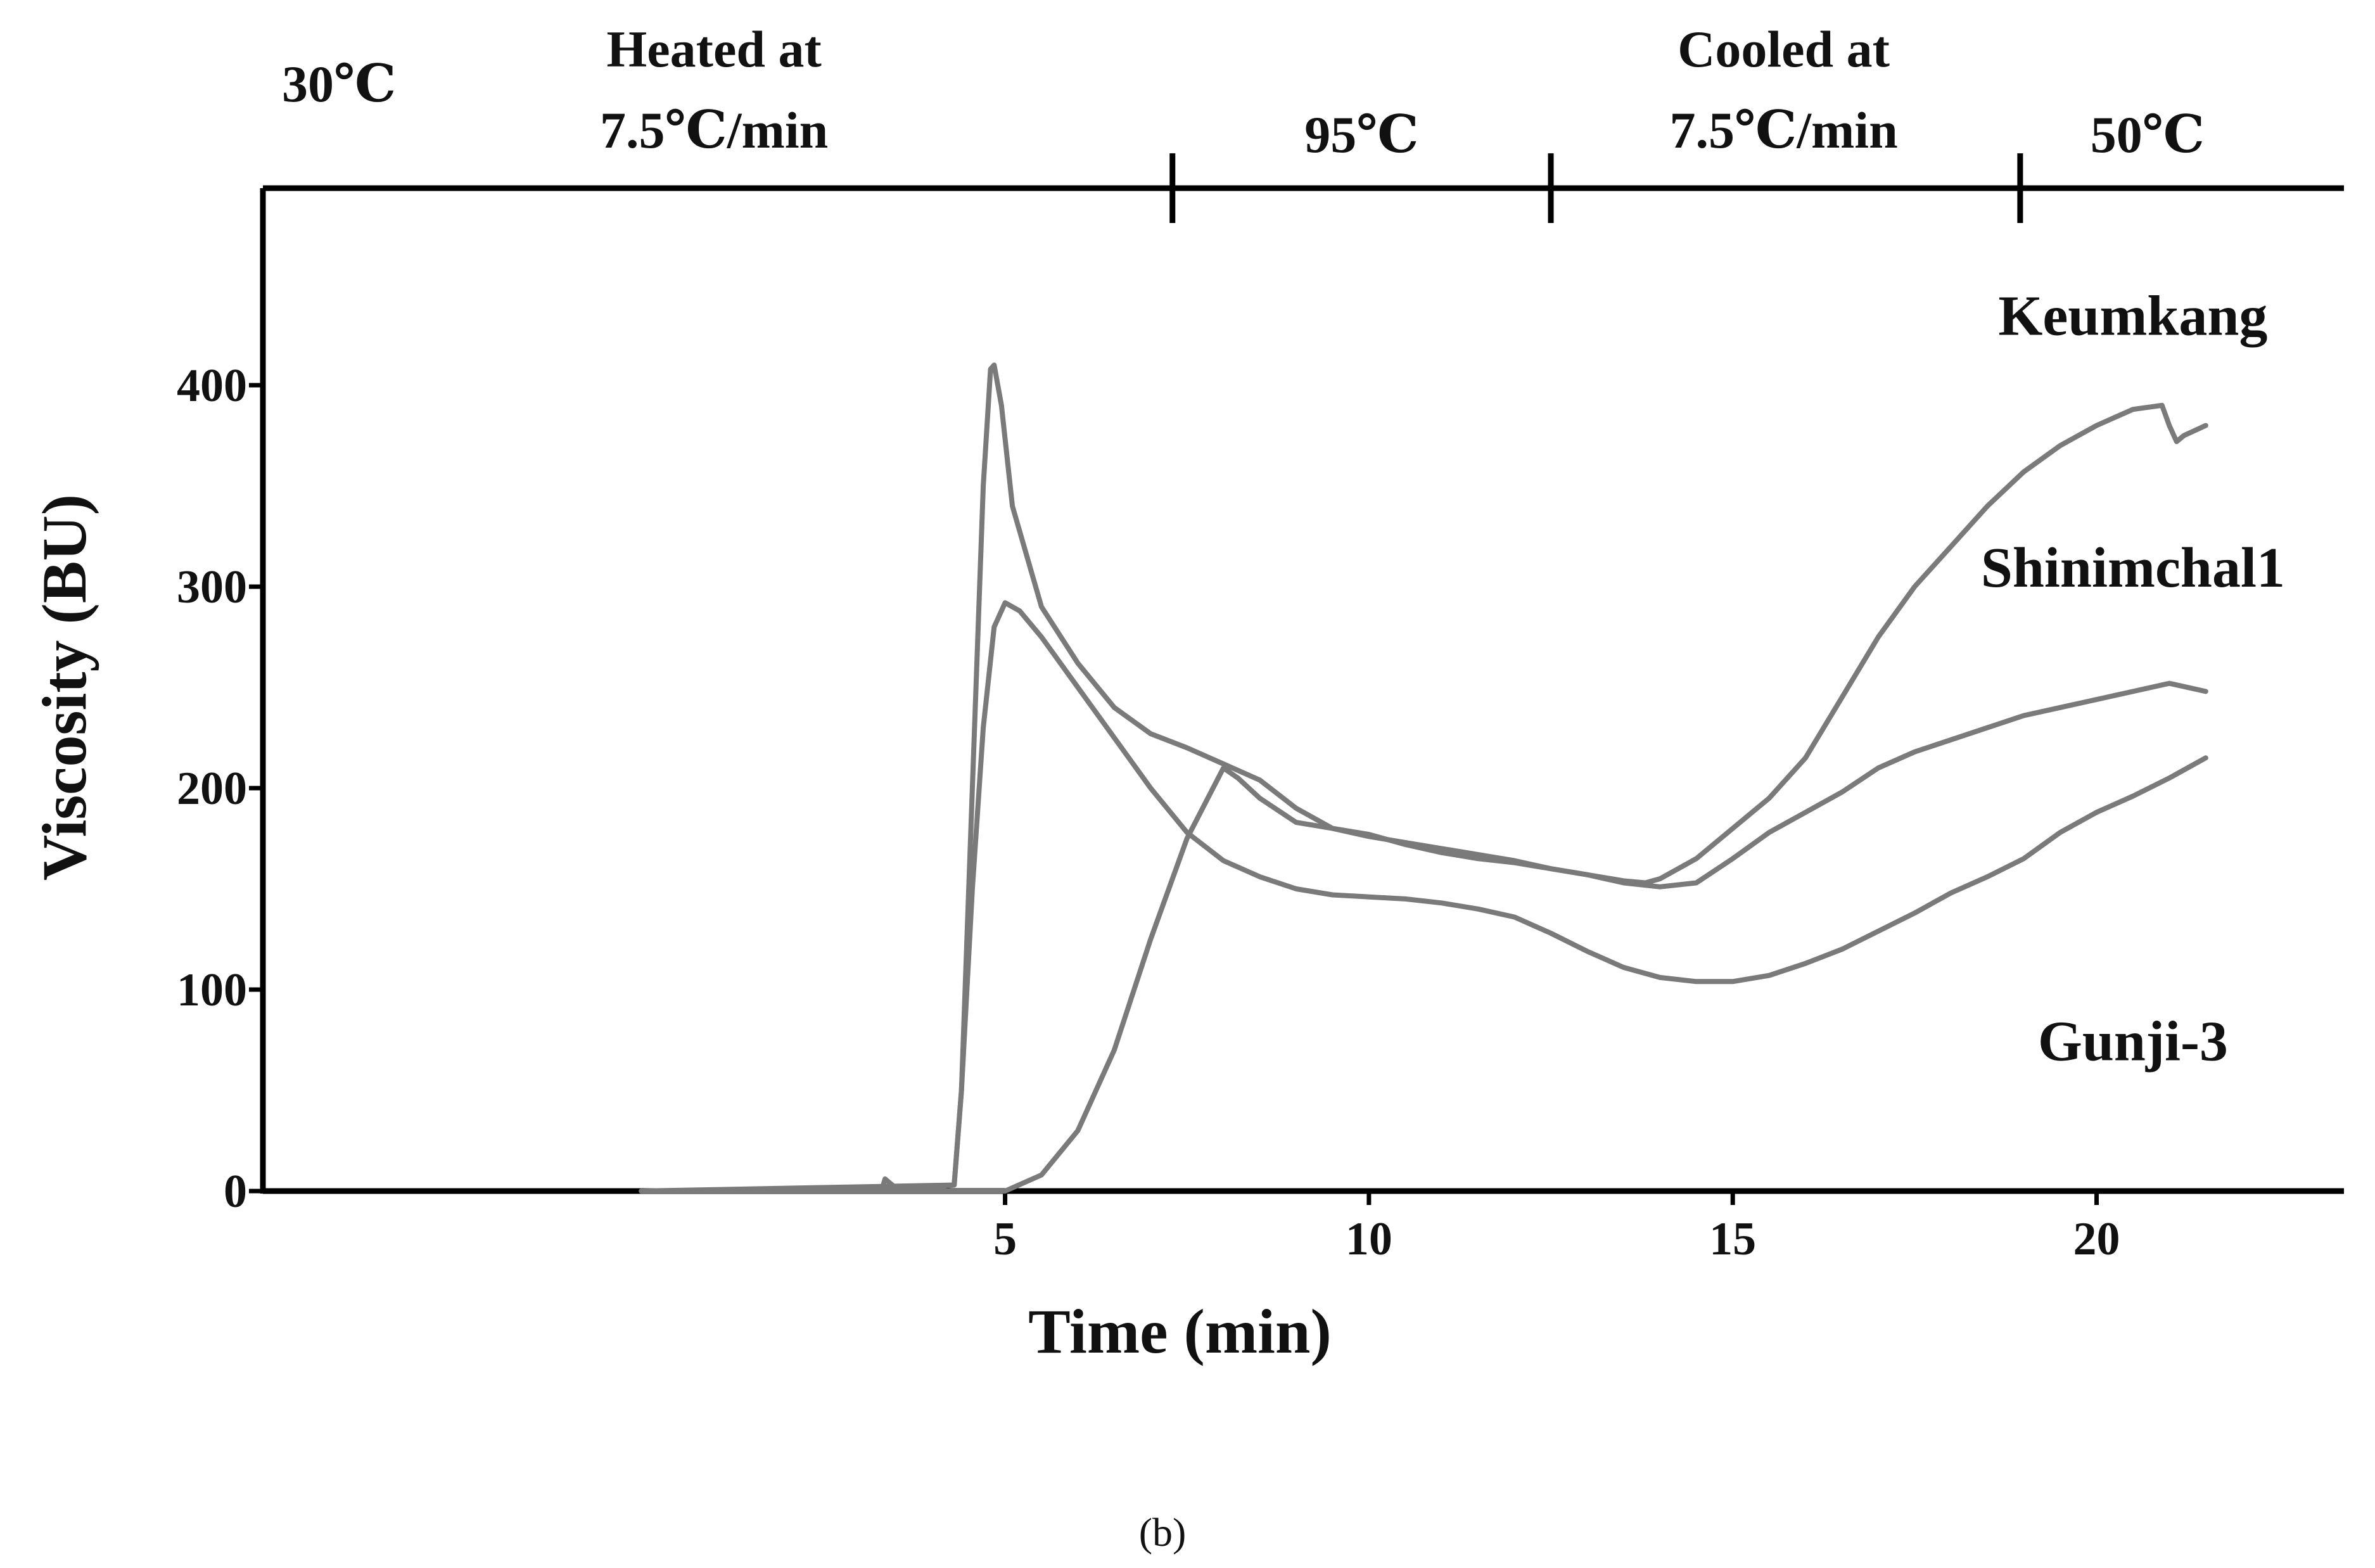 Image resolution: width=2375 pixels, height=1568 pixels. What do you see at coordinates (64, 687) in the screenshot?
I see `y-axis-label: Viscosity (BU)` at bounding box center [64, 687].